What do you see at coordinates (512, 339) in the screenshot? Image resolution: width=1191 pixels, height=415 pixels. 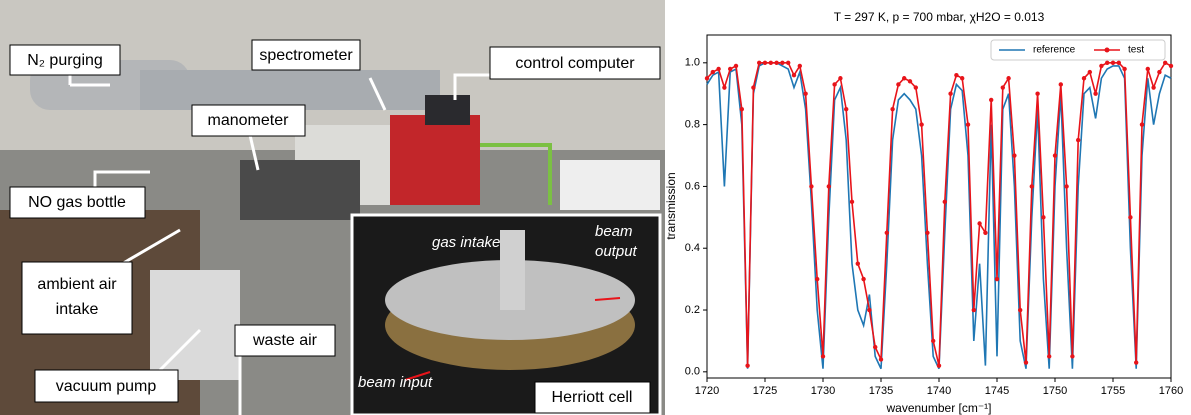 I see `red-arrow` at bounding box center [512, 339].